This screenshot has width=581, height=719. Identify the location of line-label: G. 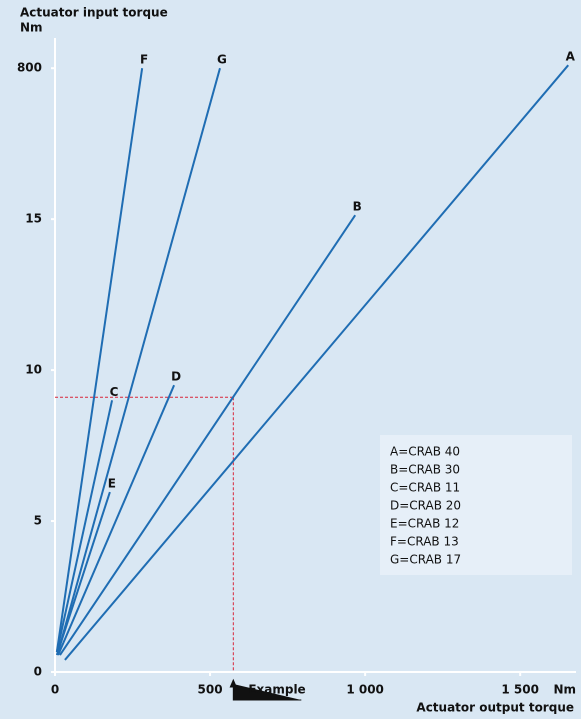
(222, 60).